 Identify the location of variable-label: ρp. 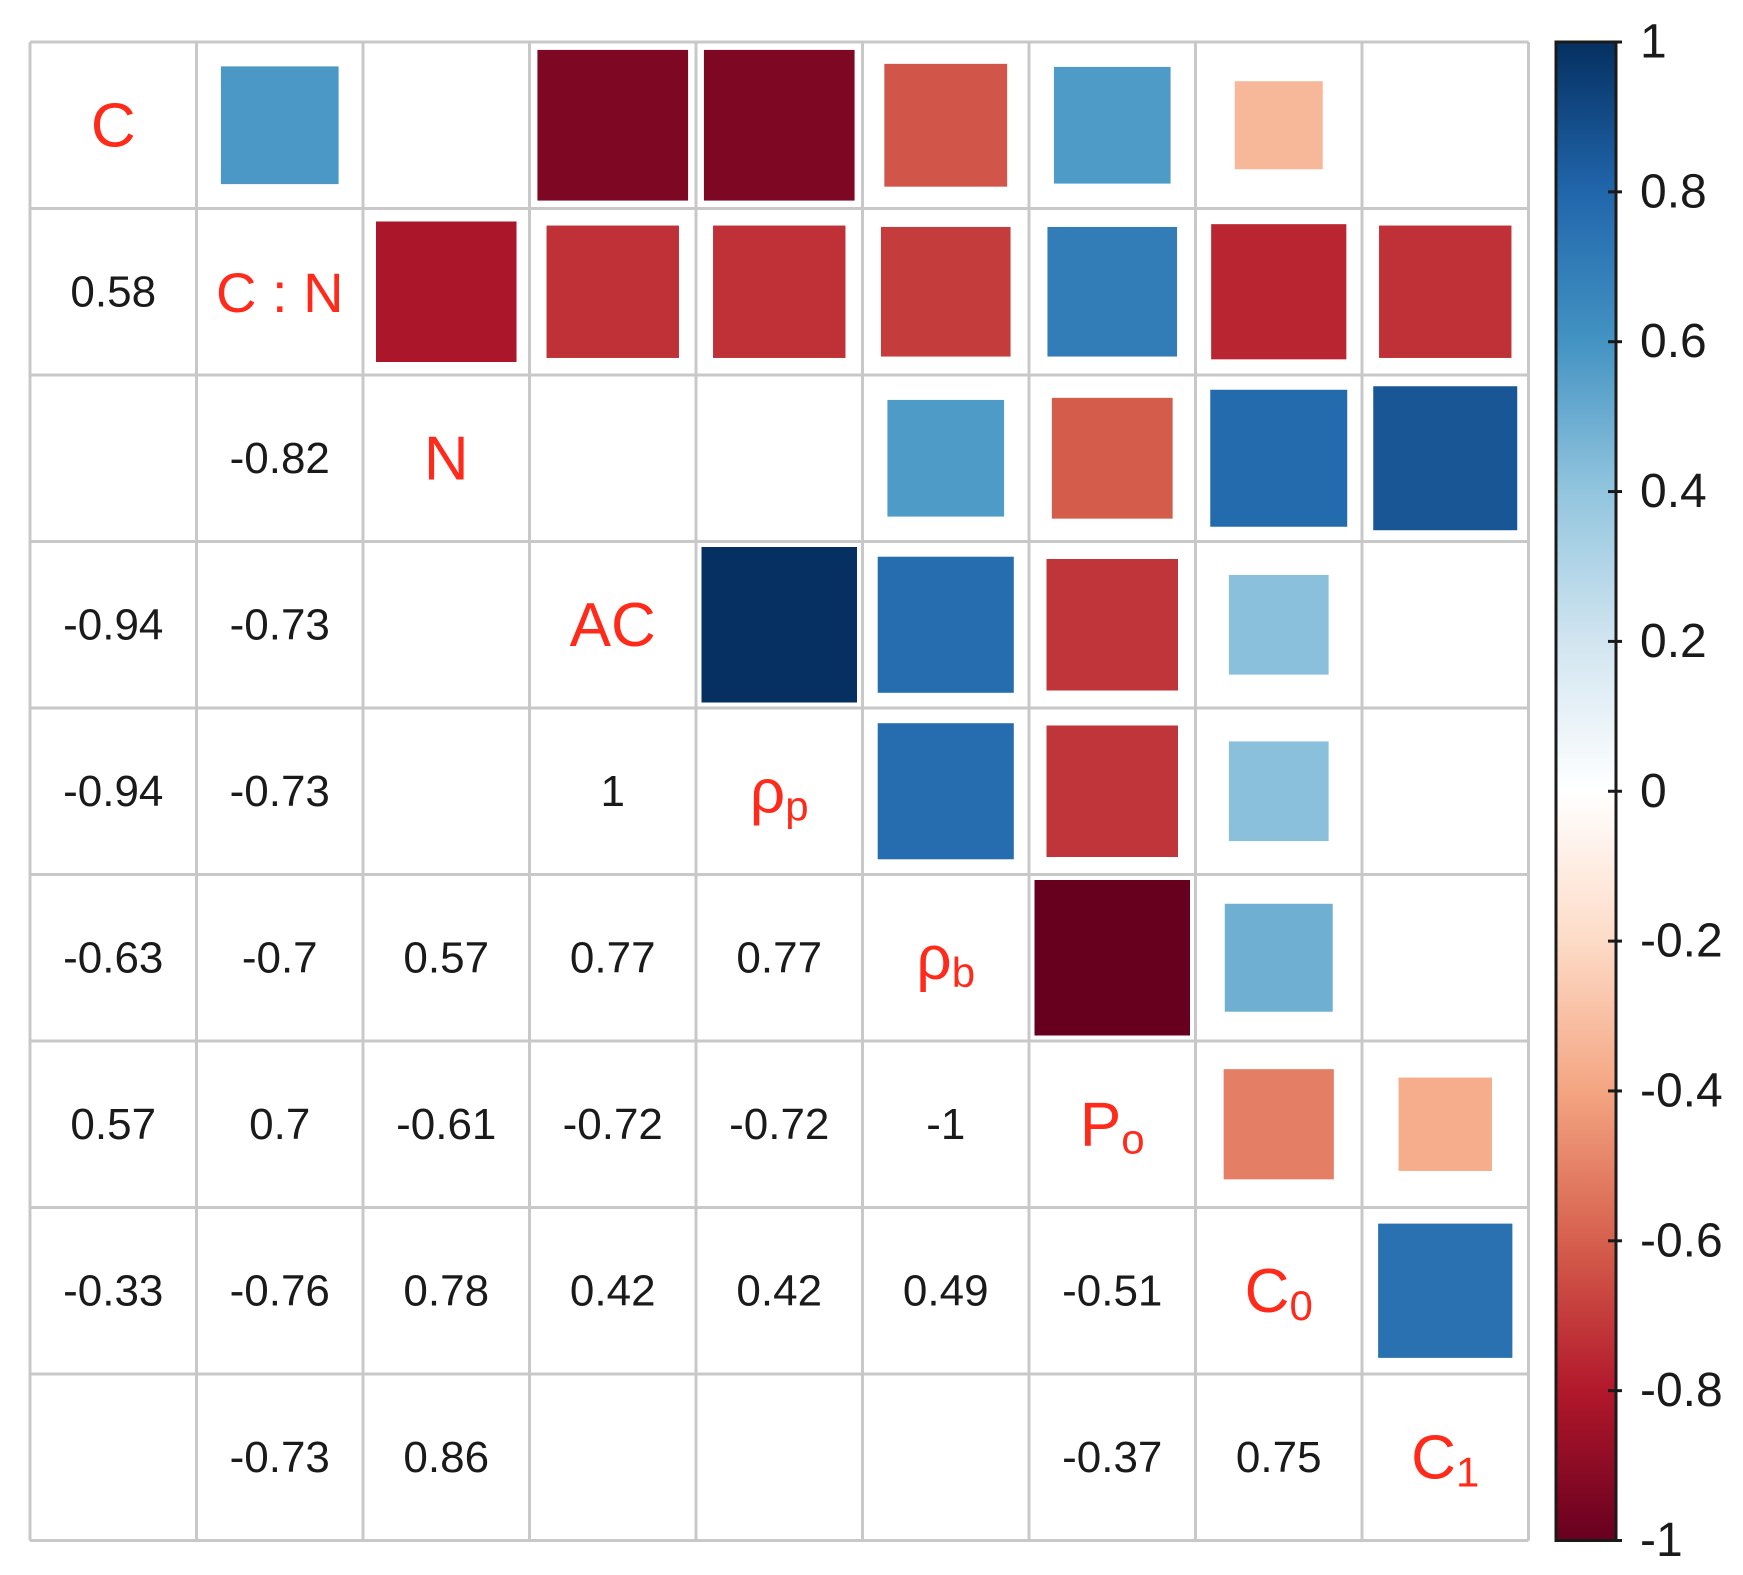
(779, 793).